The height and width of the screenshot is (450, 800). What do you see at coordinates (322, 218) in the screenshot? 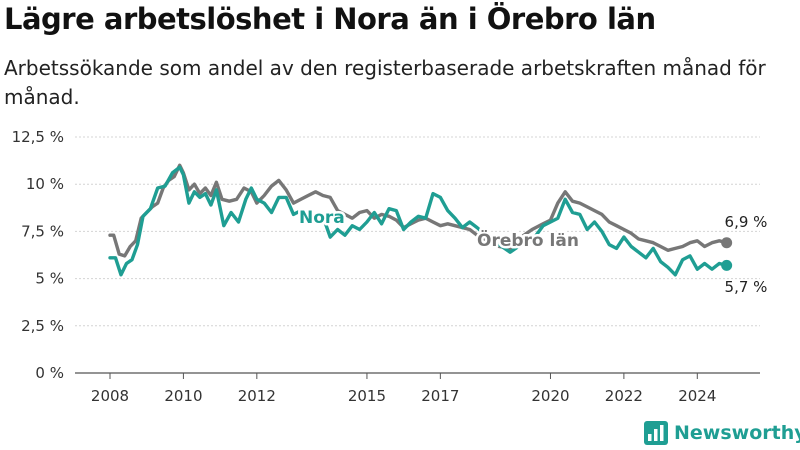
I see `series-label-nora: Nora` at bounding box center [322, 218].